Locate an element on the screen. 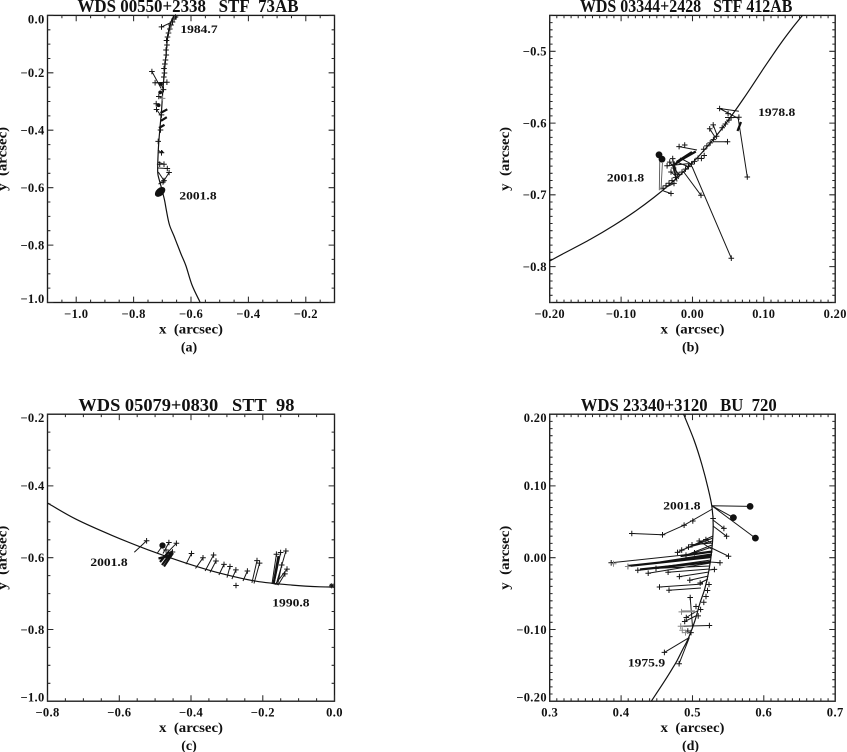  svg-text: 1990.8 is located at coordinates (290, 602).